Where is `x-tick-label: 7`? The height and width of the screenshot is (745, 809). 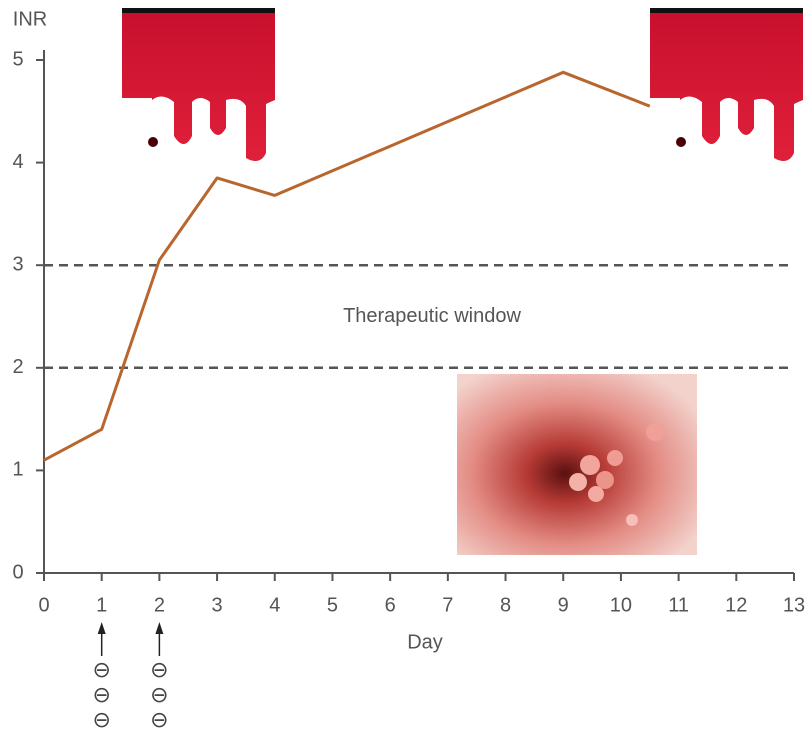
x-tick-label: 7 is located at coordinates (447, 605).